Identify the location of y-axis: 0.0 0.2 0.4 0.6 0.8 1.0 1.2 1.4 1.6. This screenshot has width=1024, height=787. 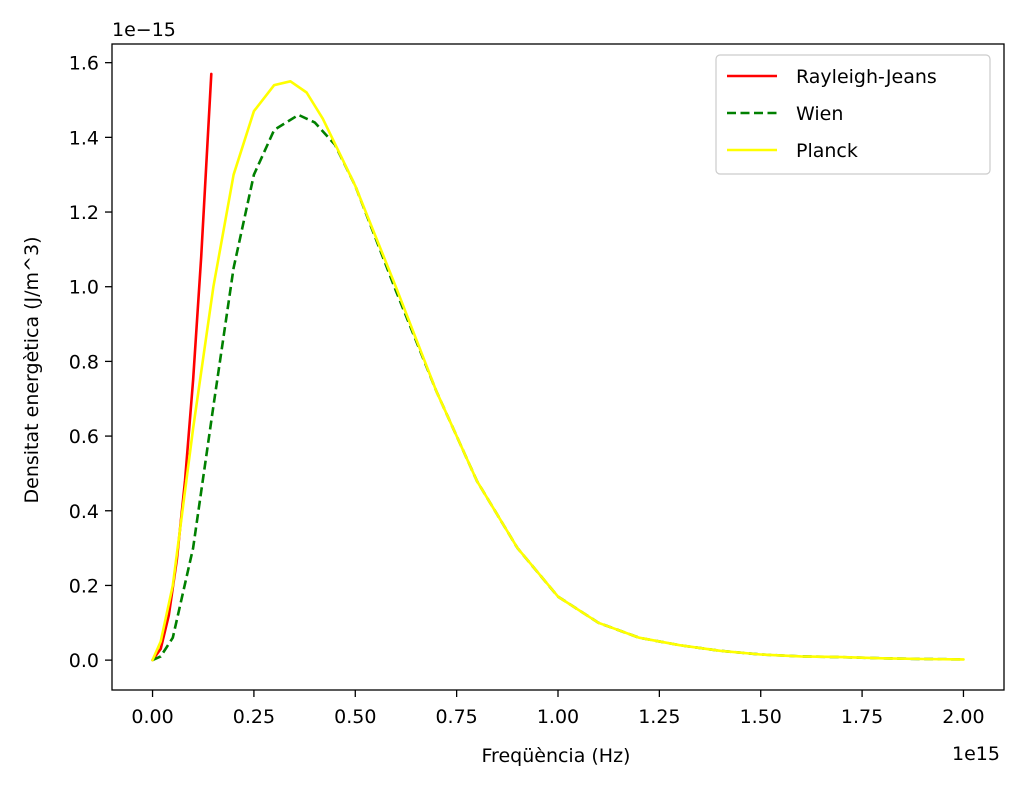
(90, 362).